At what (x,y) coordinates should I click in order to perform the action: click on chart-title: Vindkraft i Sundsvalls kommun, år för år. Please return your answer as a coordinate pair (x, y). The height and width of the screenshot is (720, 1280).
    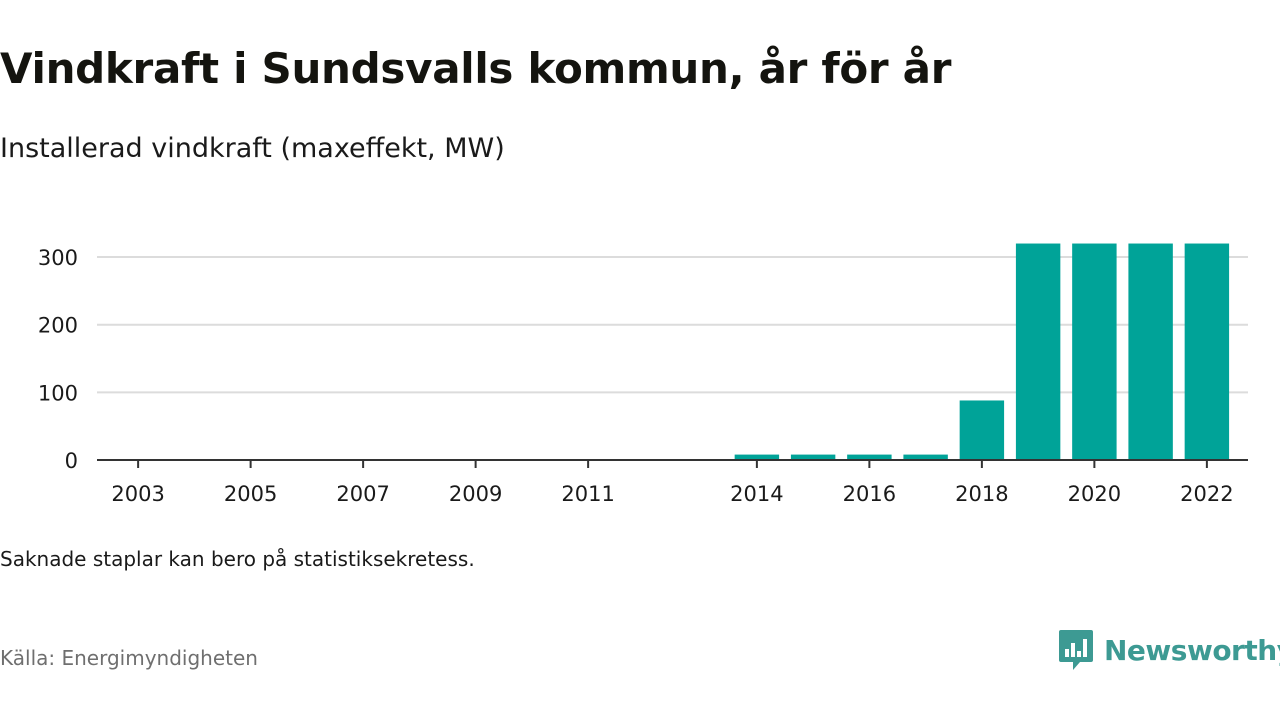
    Looking at the image, I should click on (476, 68).